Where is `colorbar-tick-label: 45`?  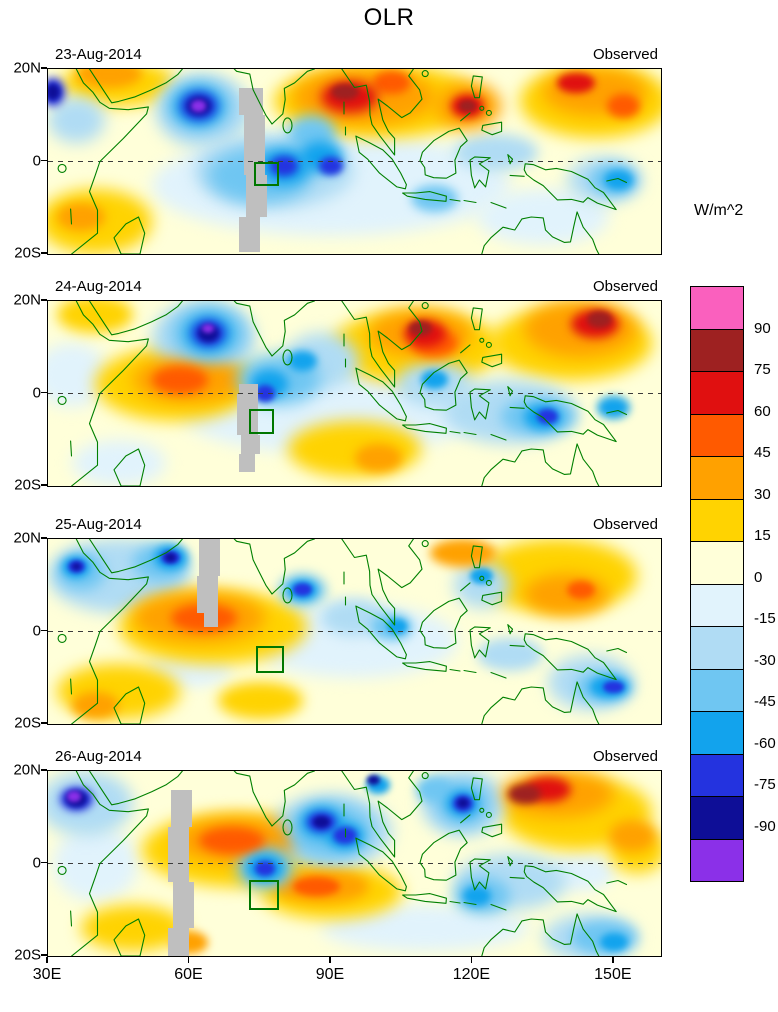 colorbar-tick-label: 45 is located at coordinates (762, 452).